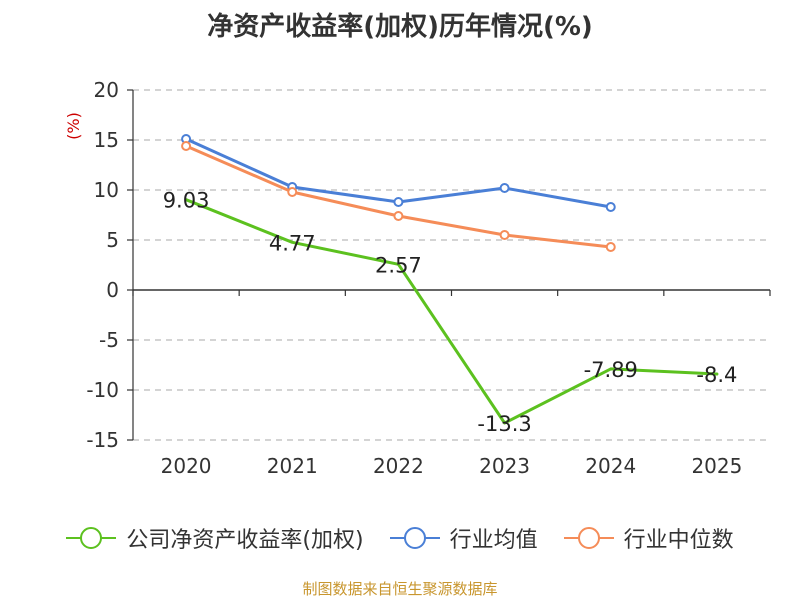 This screenshot has height=600, width=800. I want to click on x-tick-label: 2022, so click(398, 466).